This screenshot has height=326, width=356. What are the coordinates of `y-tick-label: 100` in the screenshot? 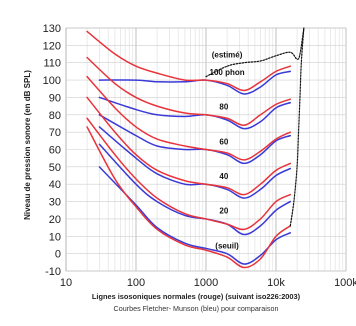 It's located at (52, 81).